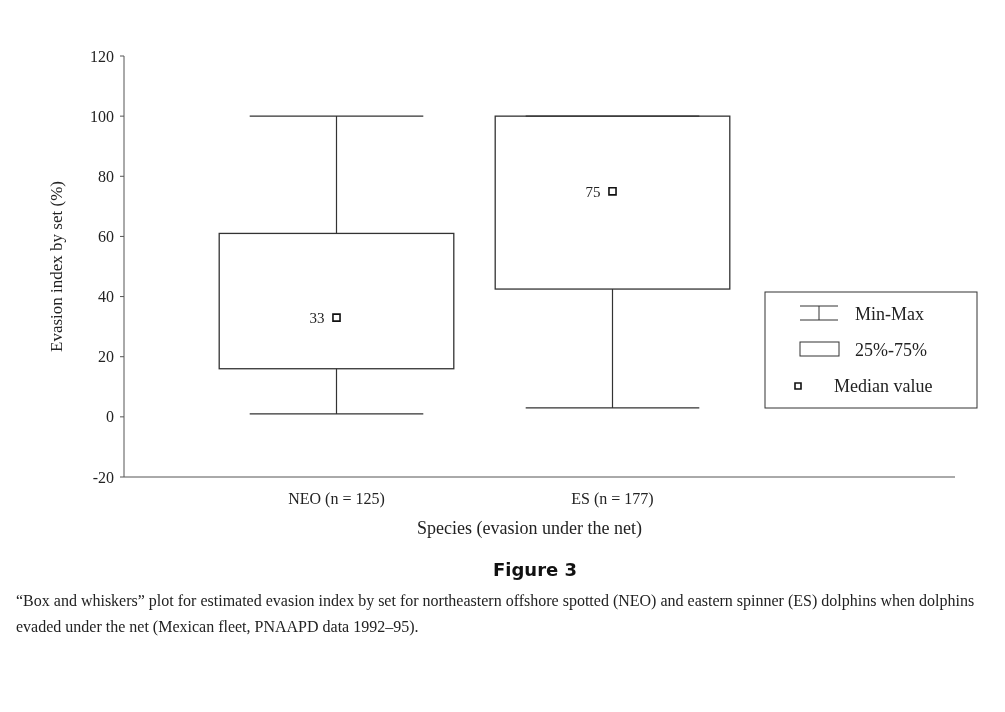 This screenshot has width=1005, height=712. Describe the element at coordinates (495, 614) in the screenshot. I see `text: “Box and whiskers” plot for estimated evasion index by set for northeastern offshore spotted (NEO) and eastern spinner (ES) dolphins when dolphins evaded under the net (Mexican fleet, PNAAPD data 1992–95).` at that location.